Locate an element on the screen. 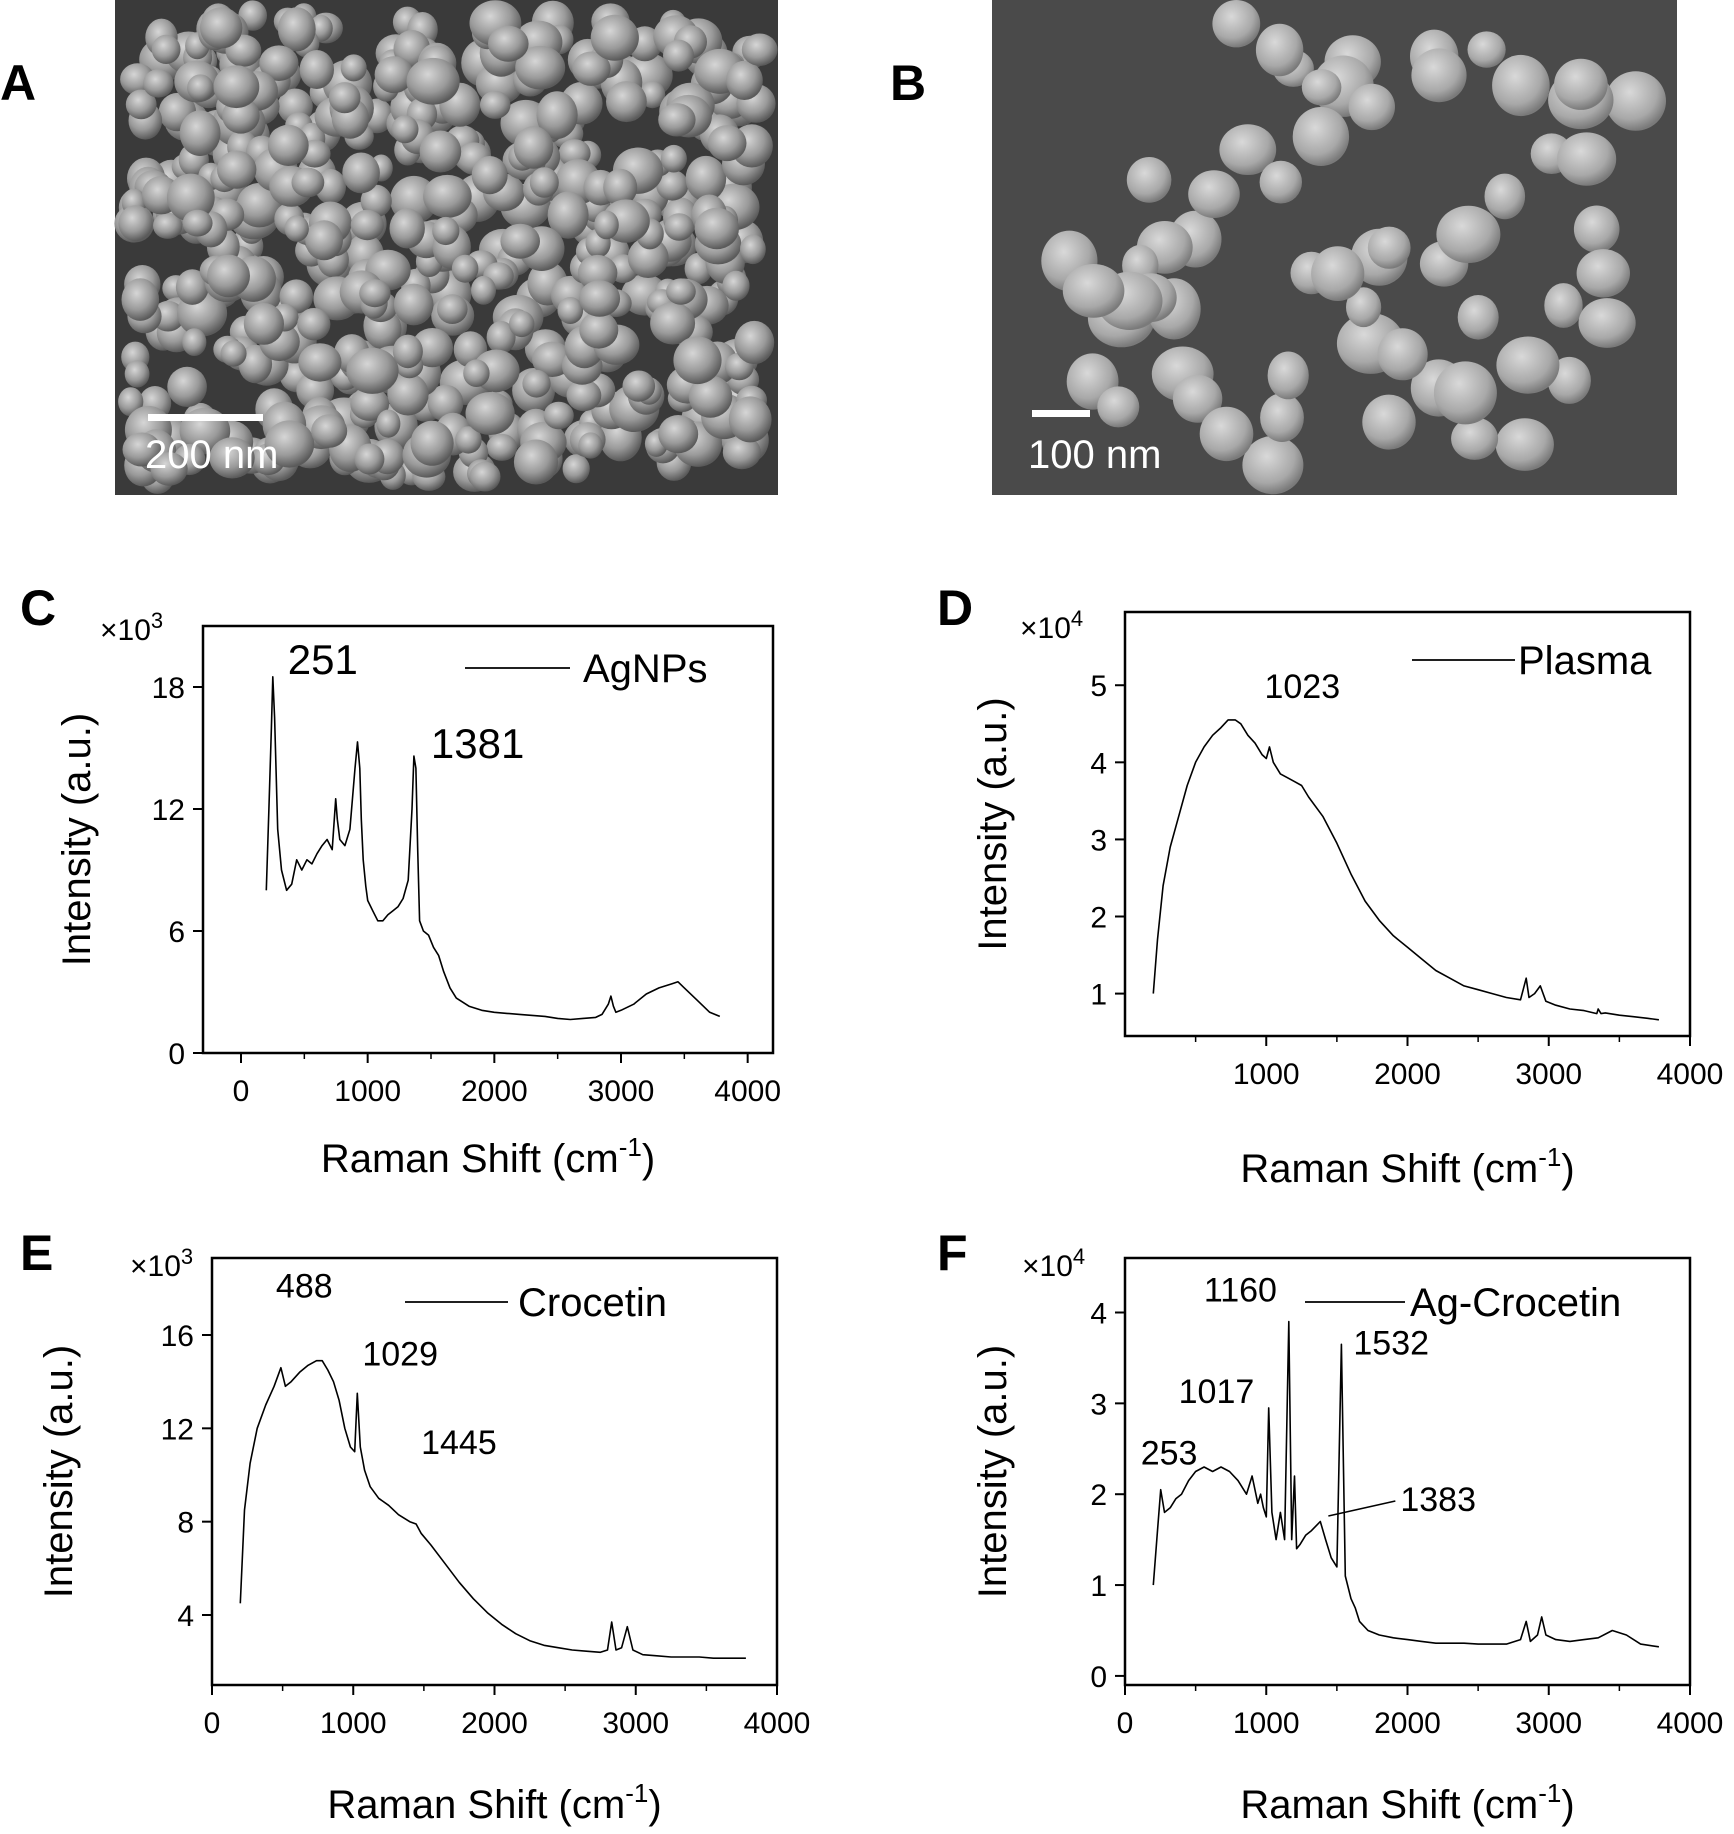 This screenshot has width=1734, height=1834. series-line-f is located at coordinates (1406, 1484).